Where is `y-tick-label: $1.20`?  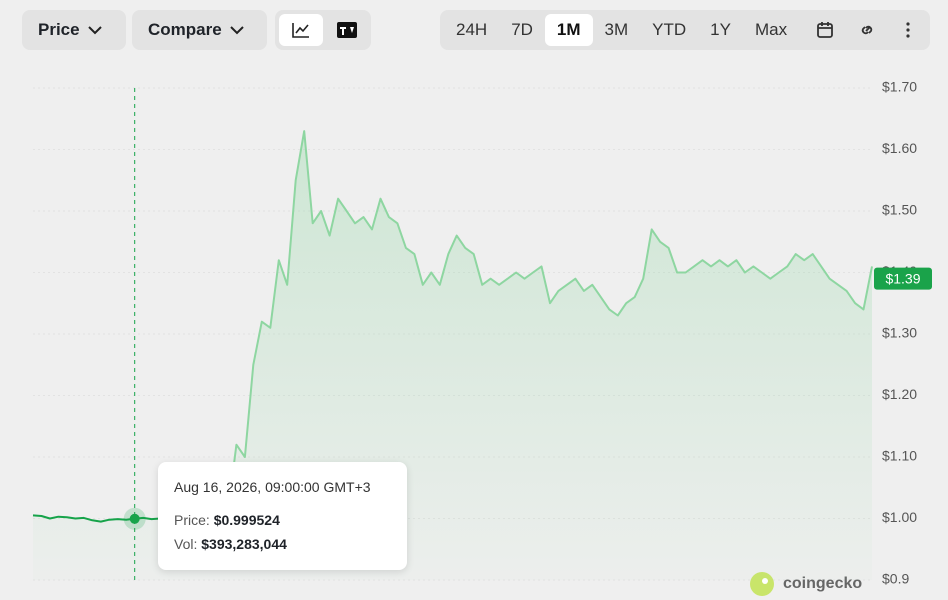
y-tick-label: $1.20 is located at coordinates (899, 394).